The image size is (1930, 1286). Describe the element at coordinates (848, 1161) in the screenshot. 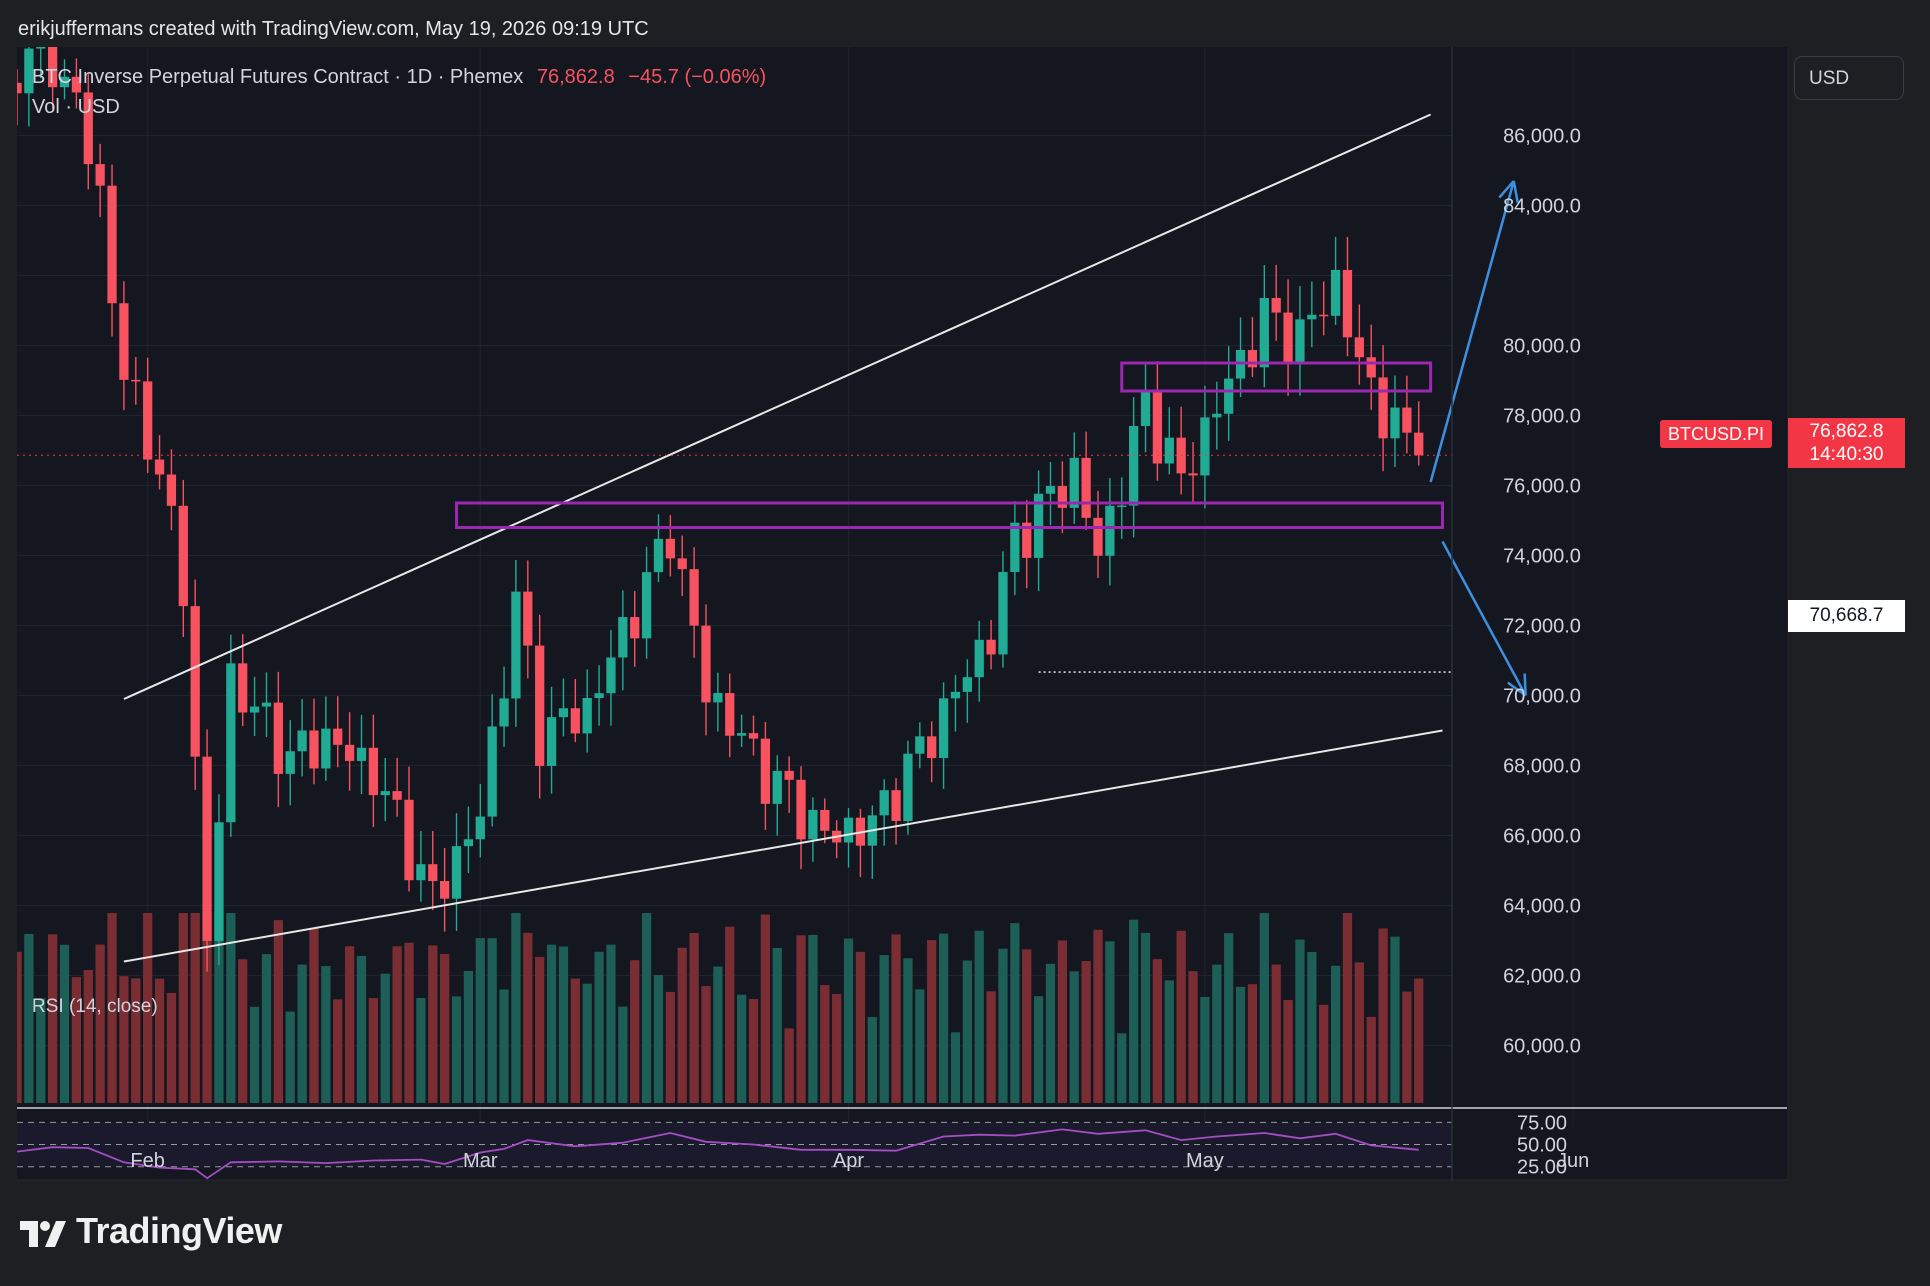

I see `time-axis-label: Apr` at that location.